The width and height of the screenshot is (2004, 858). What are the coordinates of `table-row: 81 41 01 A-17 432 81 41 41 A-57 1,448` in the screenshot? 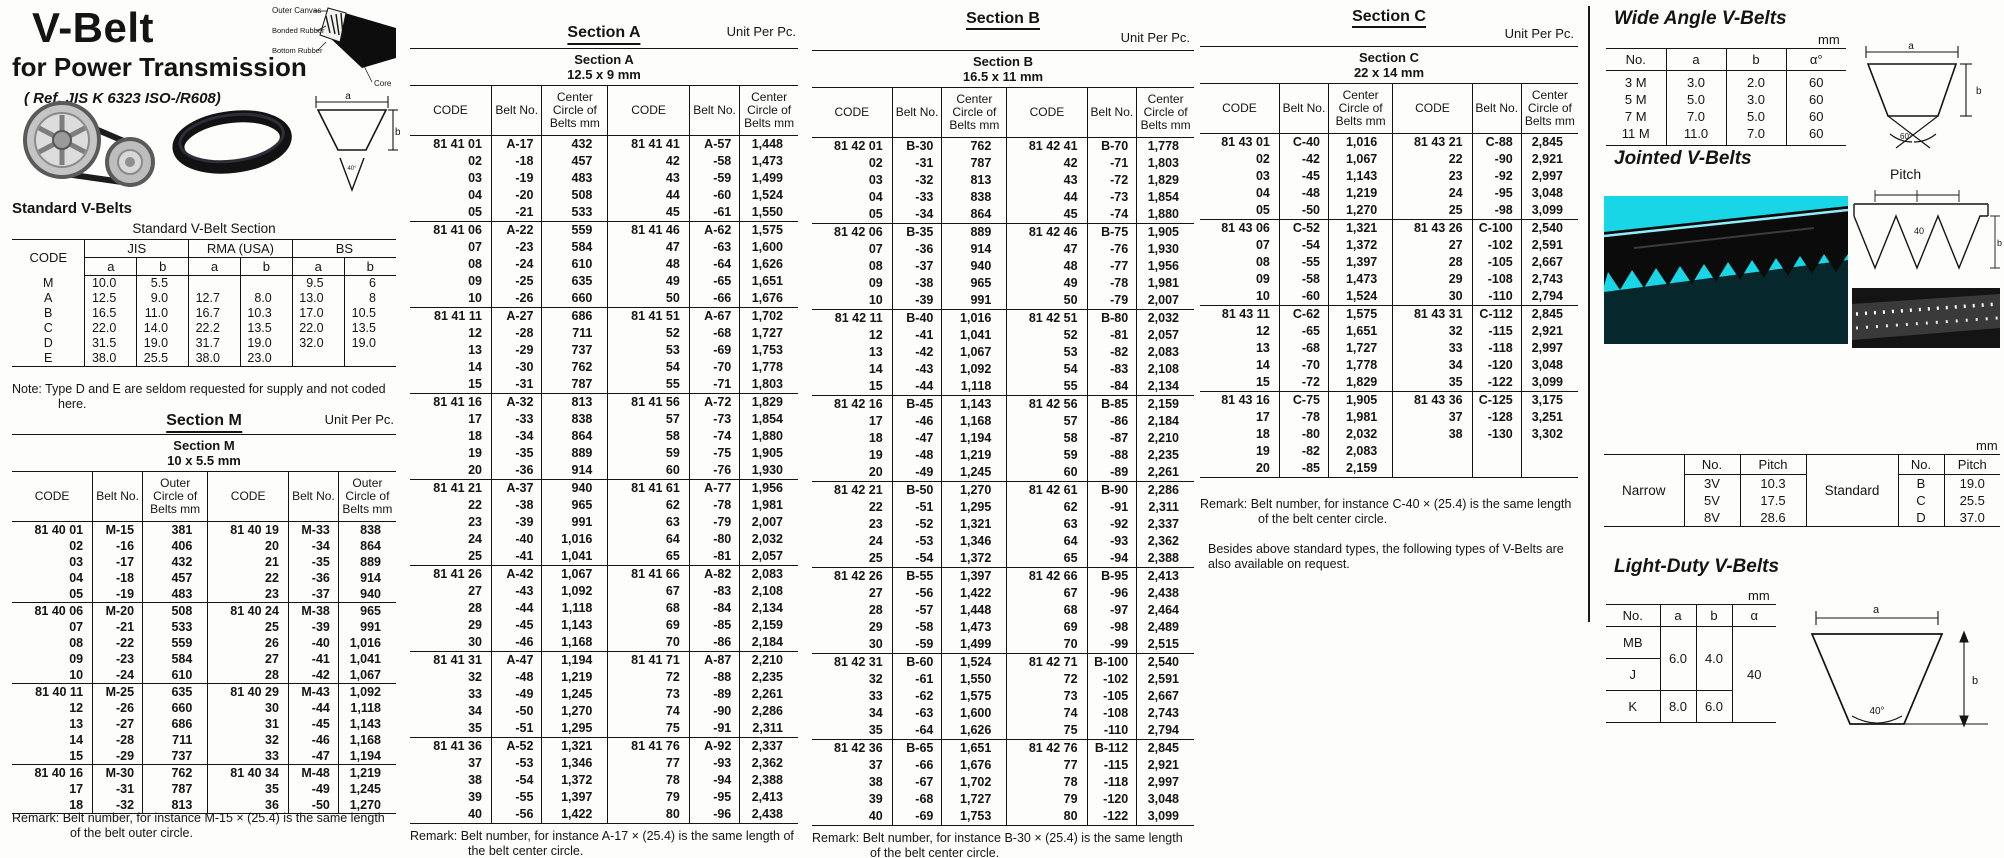 It's located at (604, 144).